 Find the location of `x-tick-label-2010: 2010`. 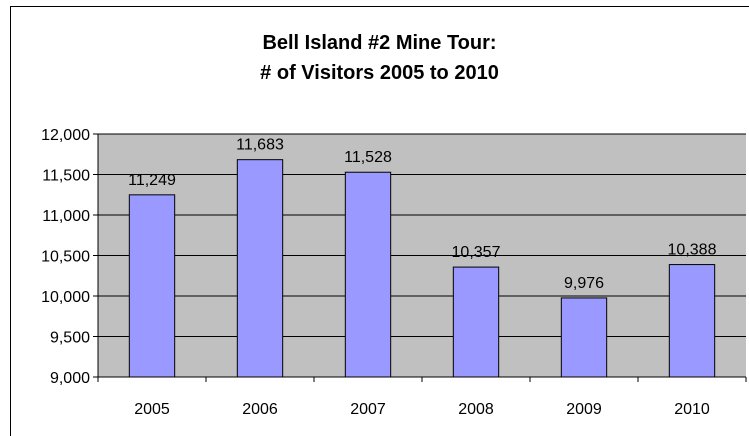

x-tick-label-2010: 2010 is located at coordinates (692, 409).